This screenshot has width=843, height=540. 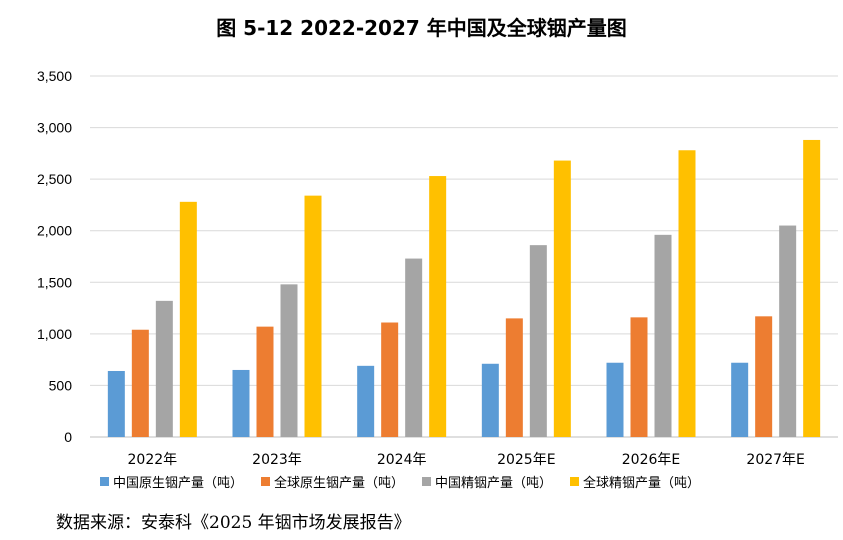 I want to click on y-tick-label: 0, so click(x=68, y=437).